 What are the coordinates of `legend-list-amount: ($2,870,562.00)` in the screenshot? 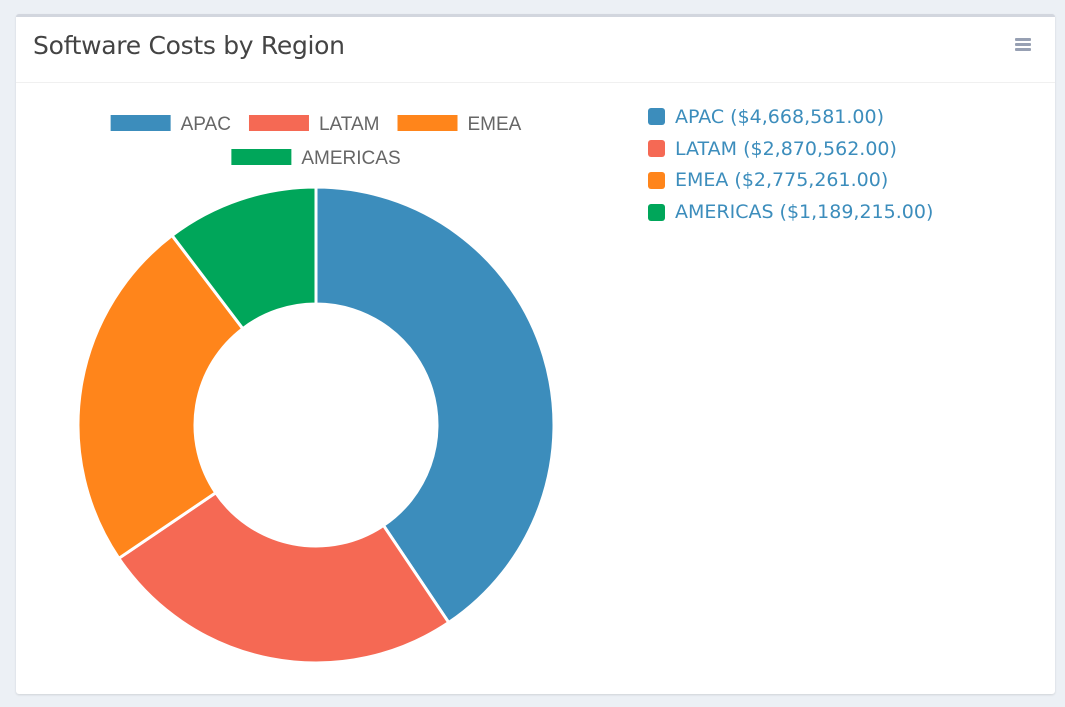 It's located at (820, 148).